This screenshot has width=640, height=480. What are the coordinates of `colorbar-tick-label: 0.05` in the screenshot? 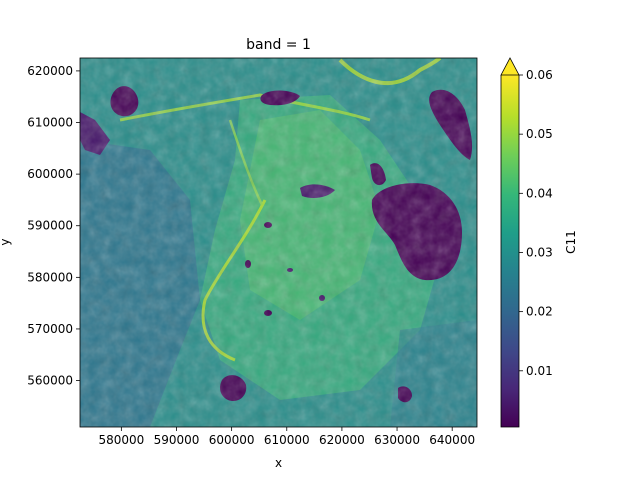 It's located at (539, 134).